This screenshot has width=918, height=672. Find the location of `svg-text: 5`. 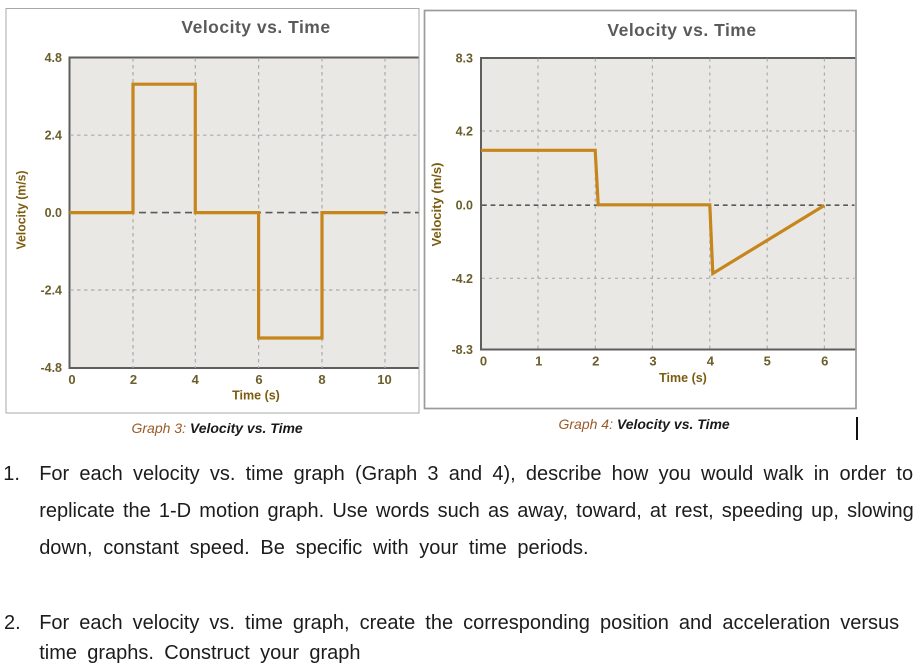

svg-text: 5 is located at coordinates (767, 361).